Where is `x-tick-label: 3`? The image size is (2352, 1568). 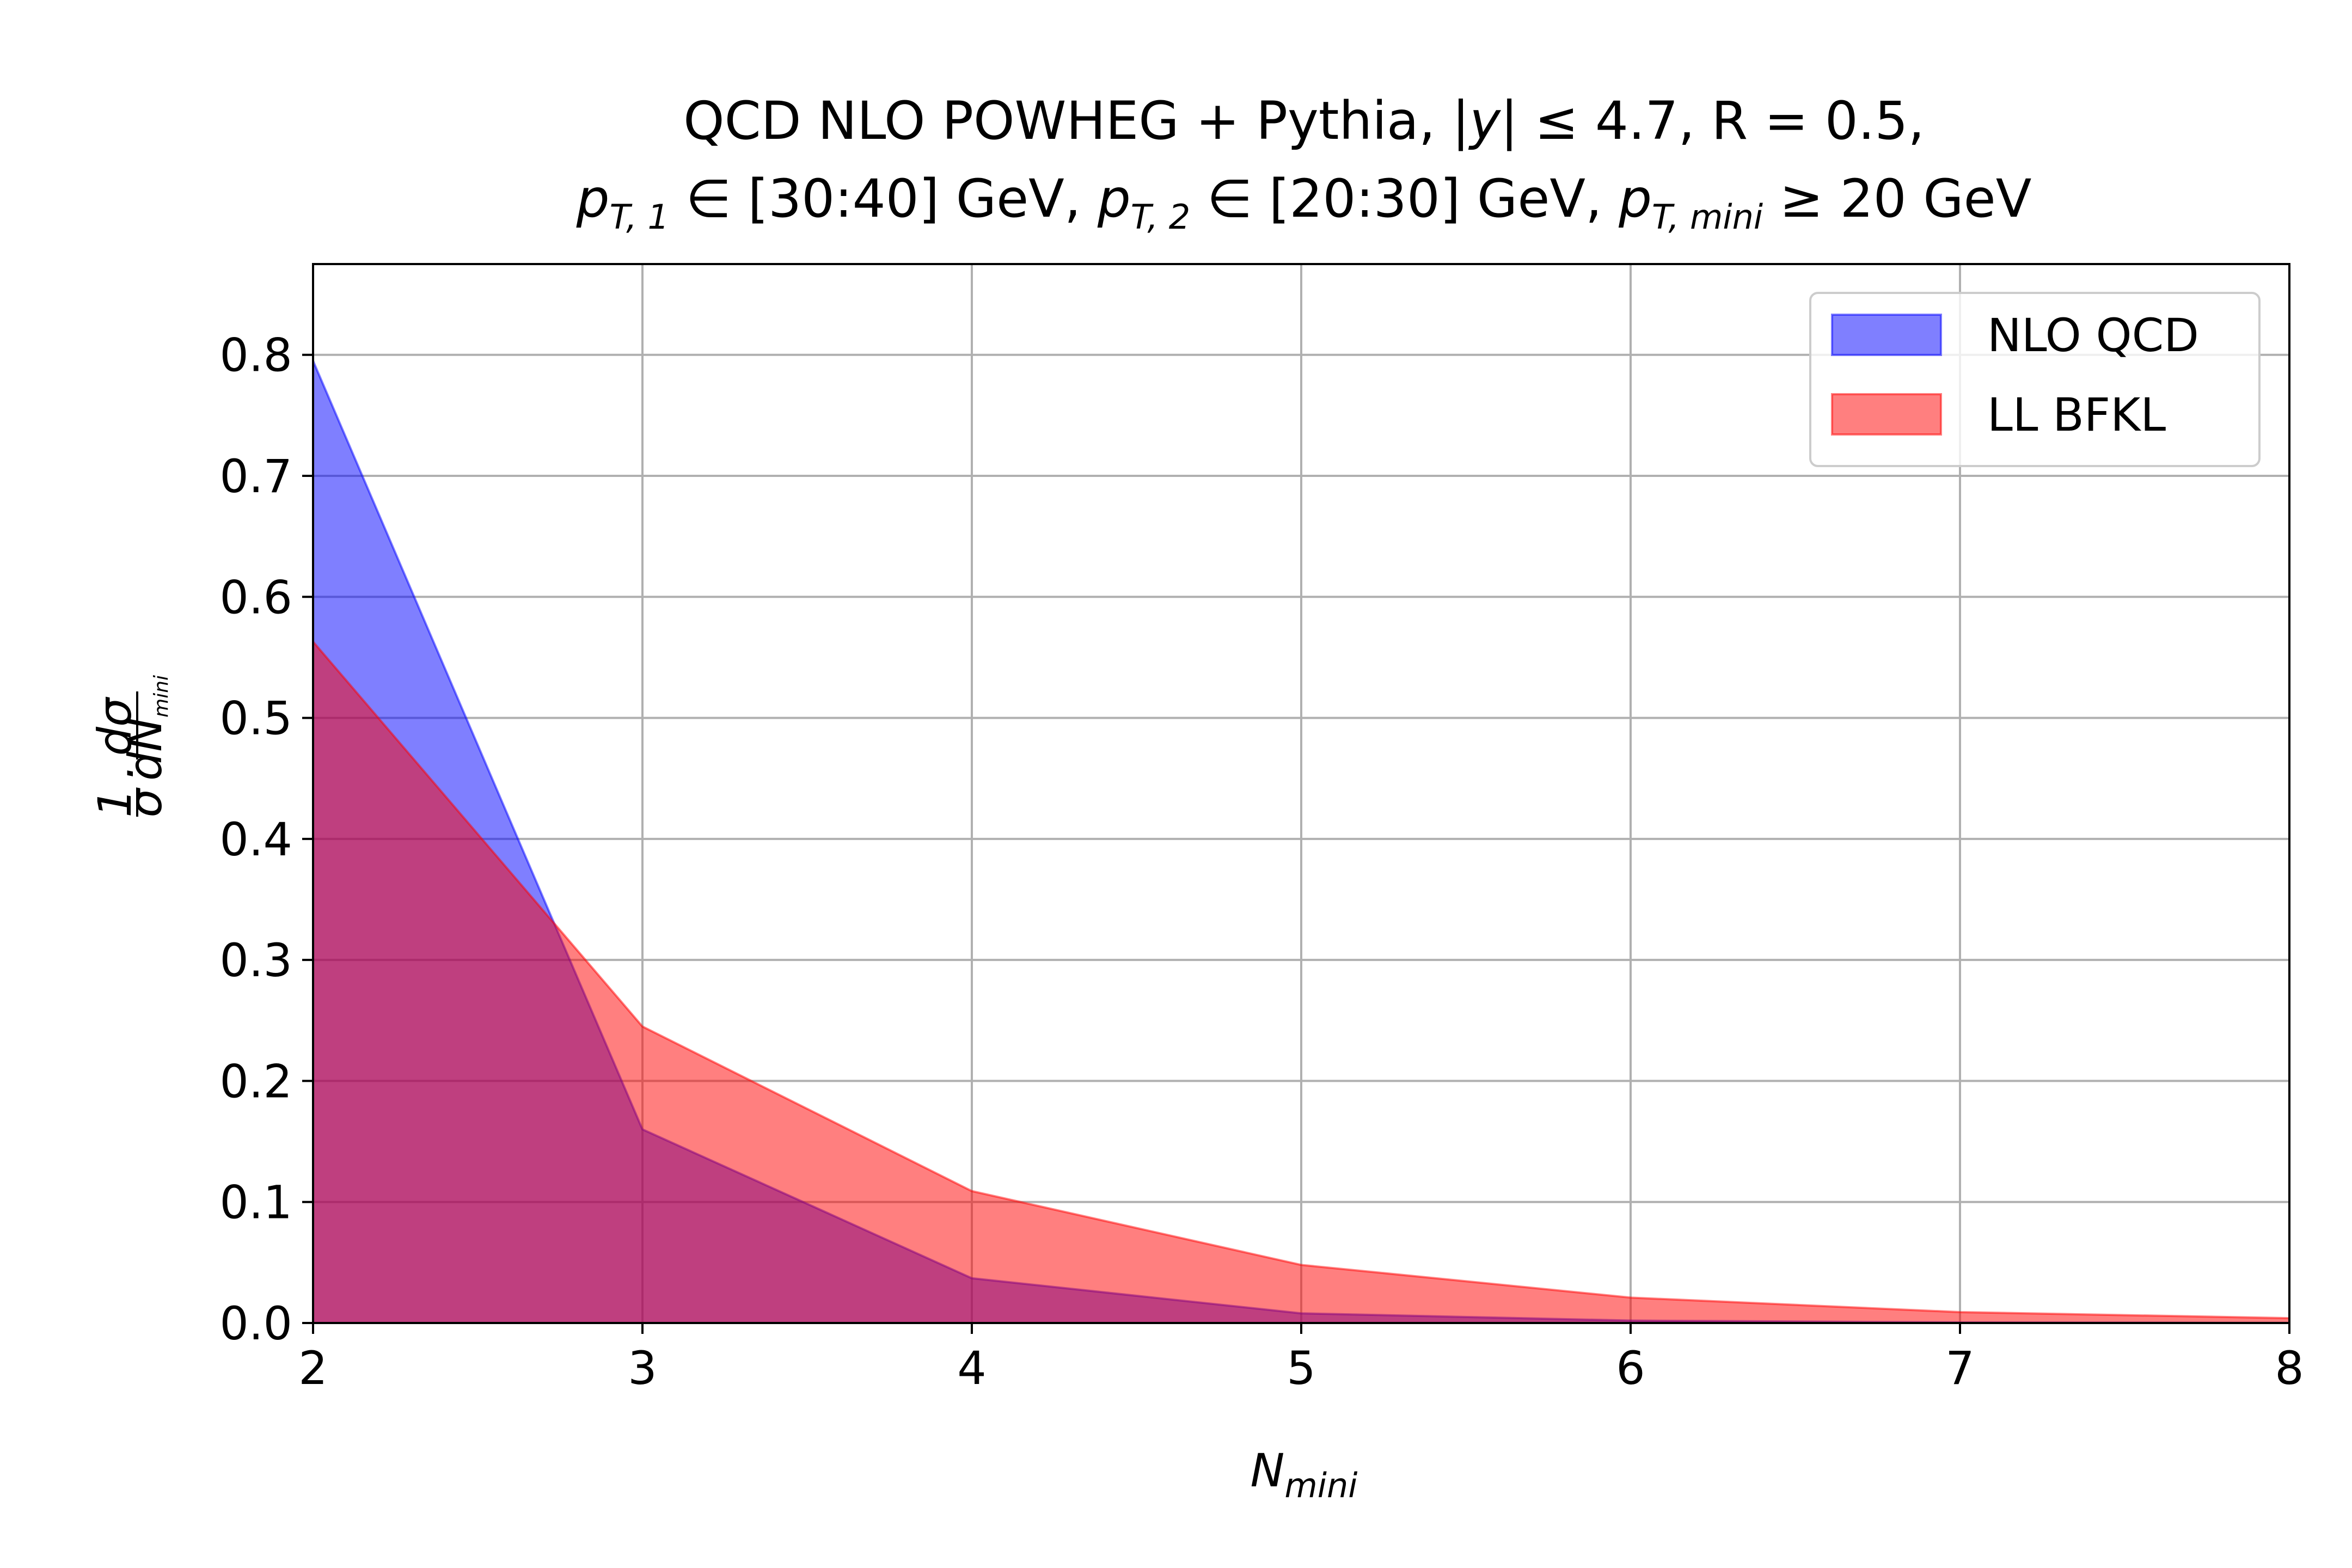 x-tick-label: 3 is located at coordinates (642, 1368).